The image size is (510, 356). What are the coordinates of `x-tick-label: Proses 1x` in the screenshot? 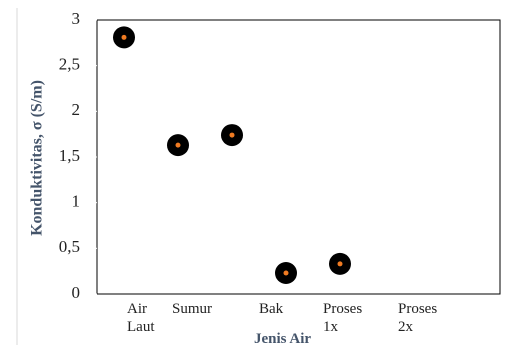 It's located at (343, 318).